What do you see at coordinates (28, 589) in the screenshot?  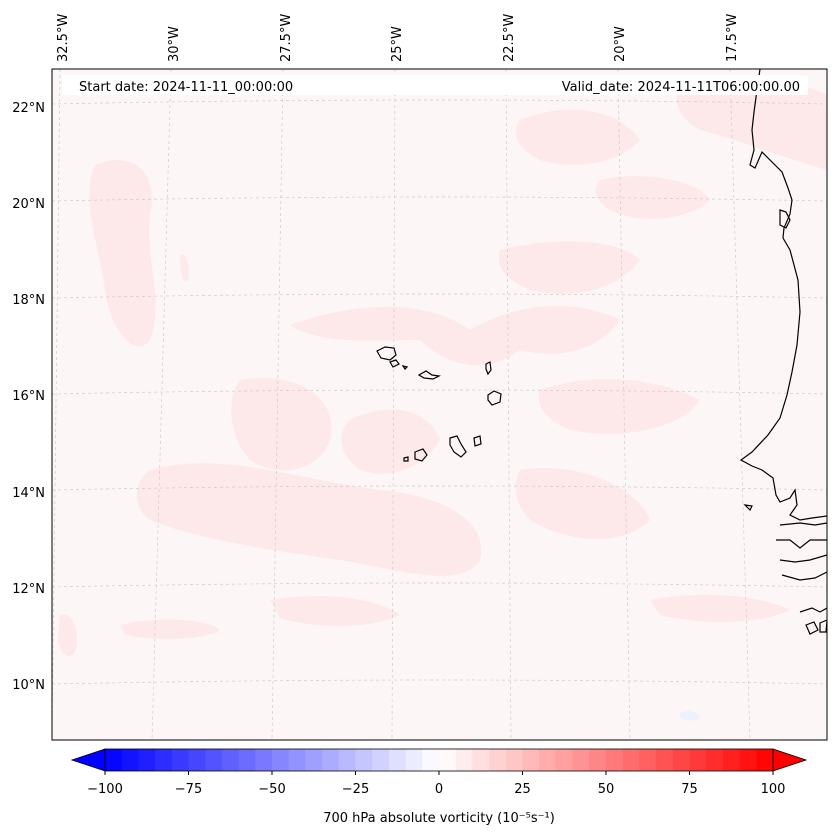 I see `lat-label: 12°N` at bounding box center [28, 589].